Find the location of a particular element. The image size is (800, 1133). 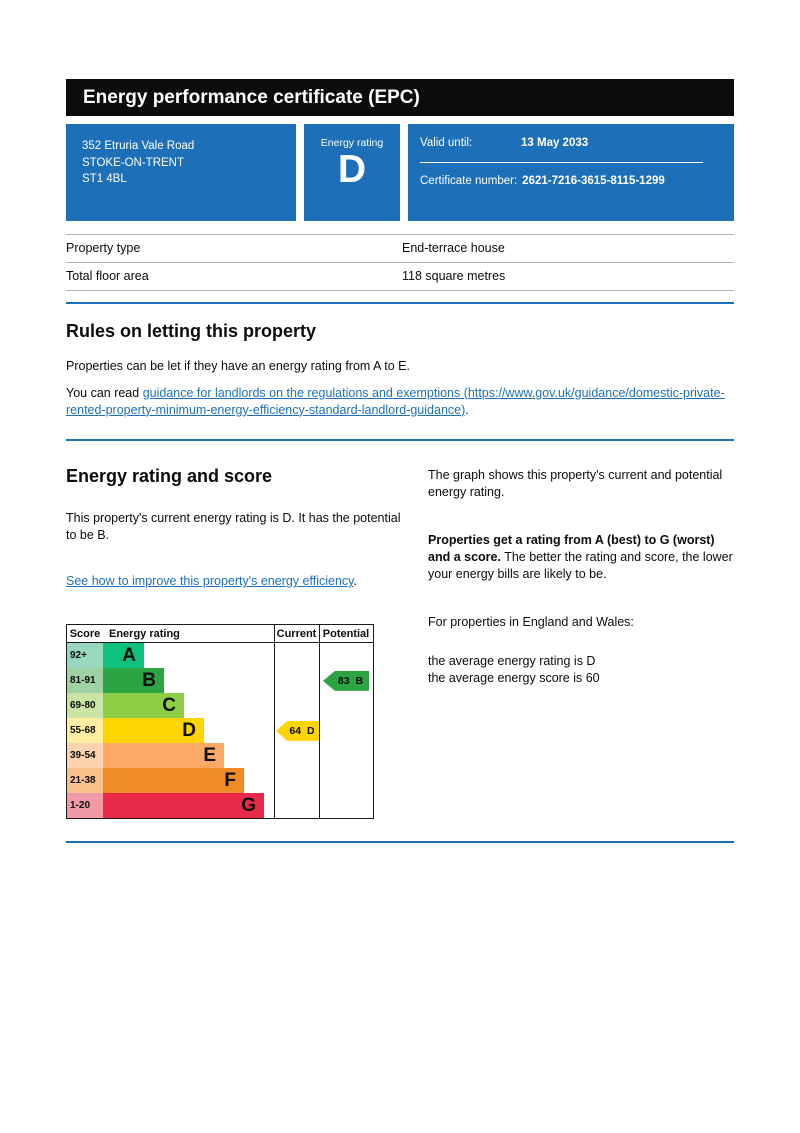

improve-suffix: . is located at coordinates (355, 581).